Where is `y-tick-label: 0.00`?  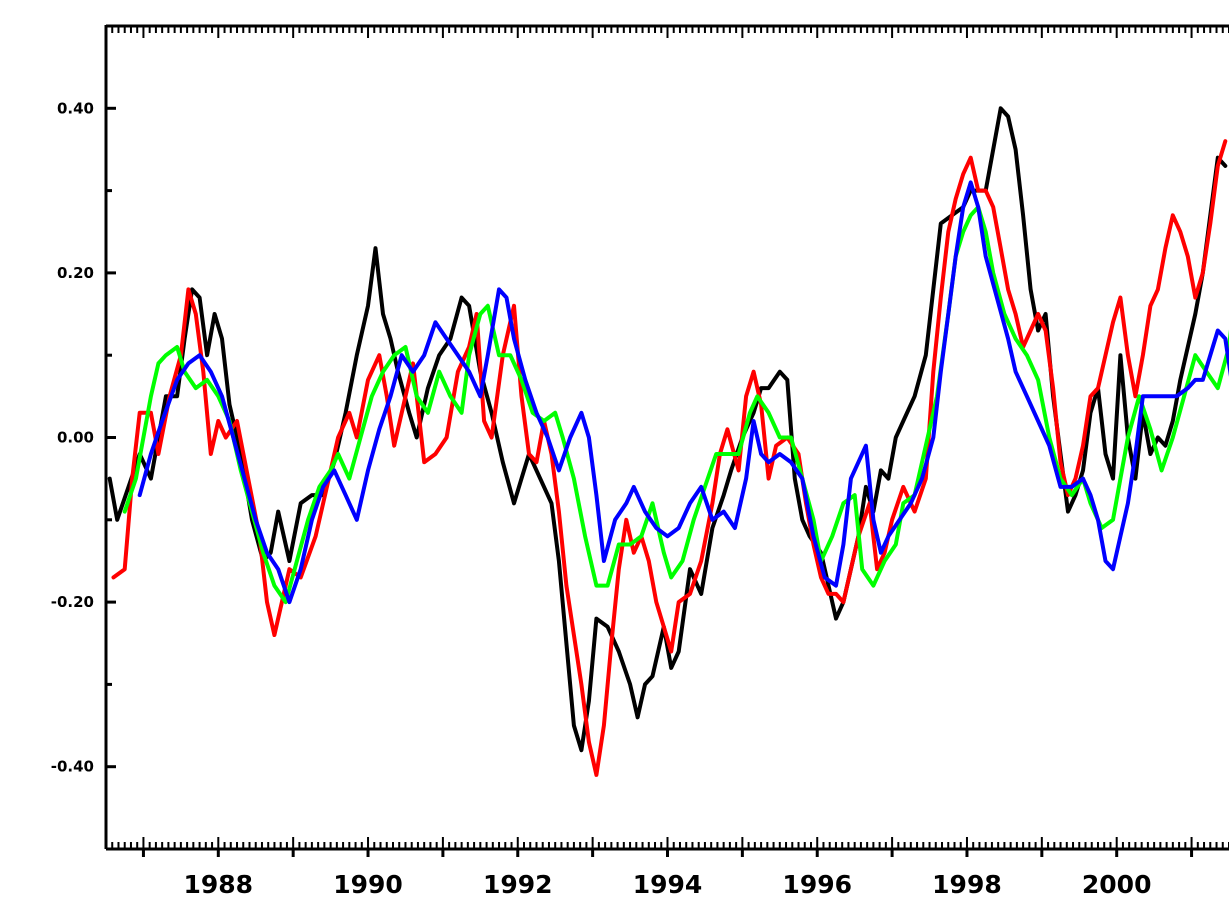 y-tick-label: 0.00 is located at coordinates (75, 438).